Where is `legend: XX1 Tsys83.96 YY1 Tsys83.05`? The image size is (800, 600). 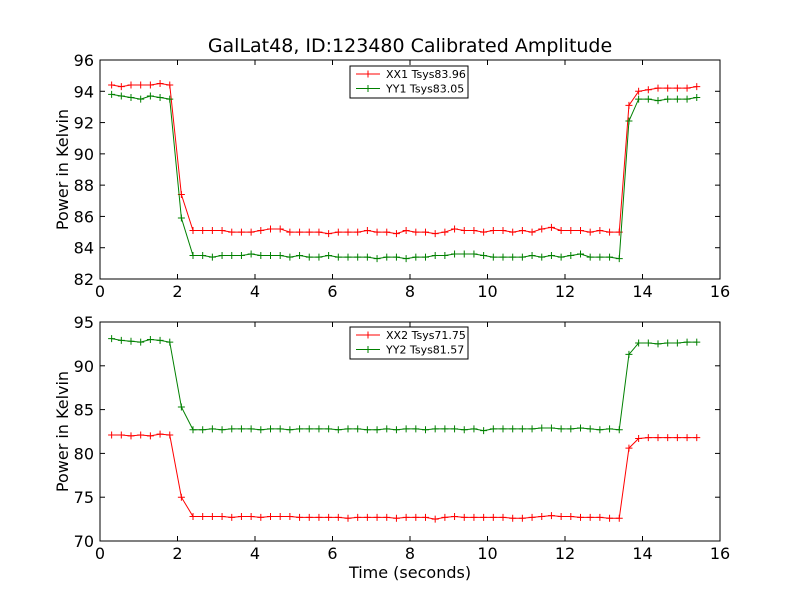 legend: XX1 Tsys83.96 YY1 Tsys83.05 is located at coordinates (409, 82).